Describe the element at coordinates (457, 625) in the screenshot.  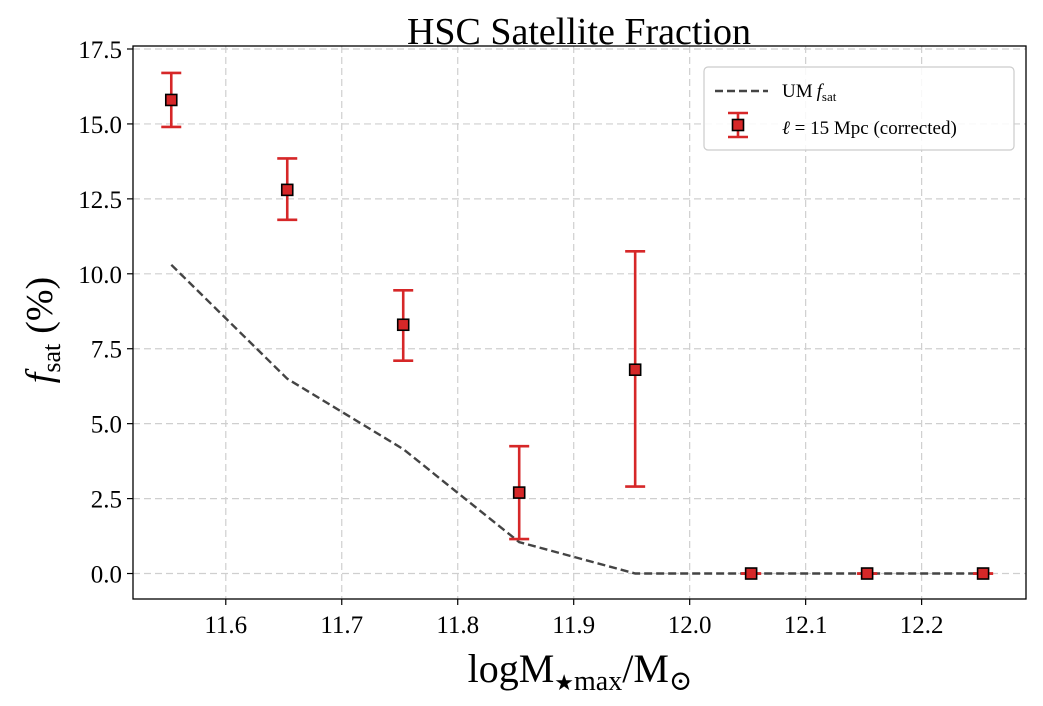
I see `x-tick-label: 11.8` at that location.